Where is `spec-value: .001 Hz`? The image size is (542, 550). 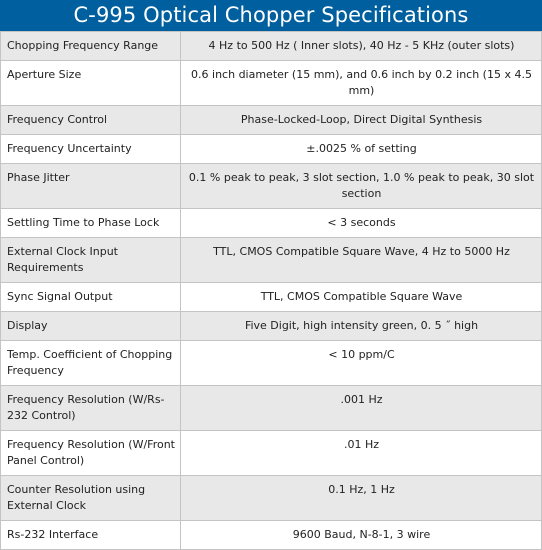
spec-value: .001 Hz is located at coordinates (361, 408).